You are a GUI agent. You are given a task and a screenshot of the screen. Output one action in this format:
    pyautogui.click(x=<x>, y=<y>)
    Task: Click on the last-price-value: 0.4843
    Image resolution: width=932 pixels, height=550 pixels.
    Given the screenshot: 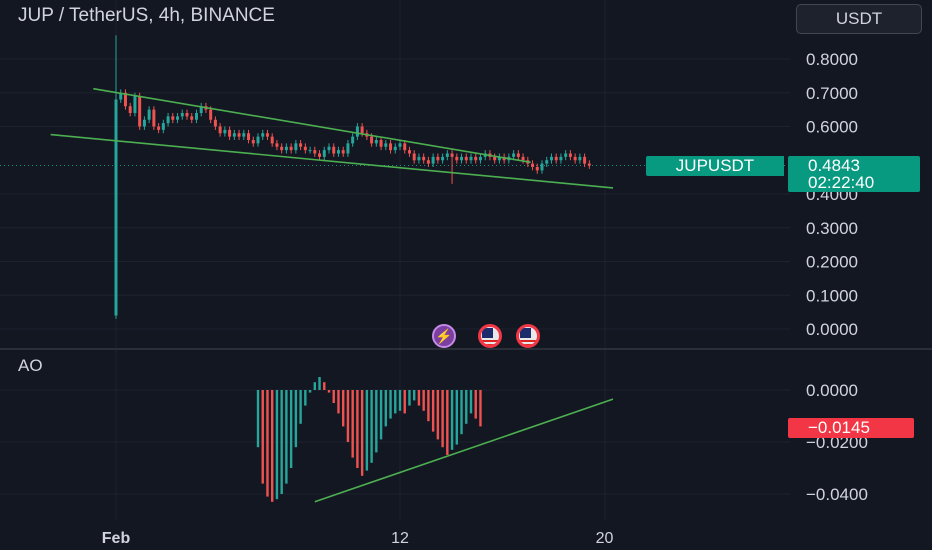 What is the action you would take?
    pyautogui.click(x=834, y=165)
    